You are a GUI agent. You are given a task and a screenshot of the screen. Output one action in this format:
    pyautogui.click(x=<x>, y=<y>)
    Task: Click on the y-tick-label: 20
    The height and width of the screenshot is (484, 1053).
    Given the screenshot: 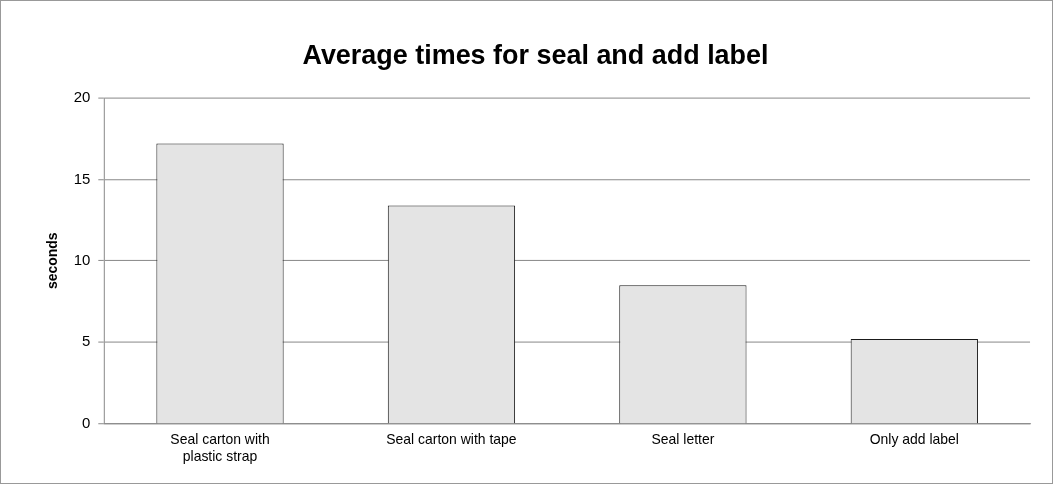 What is the action you would take?
    pyautogui.click(x=82, y=97)
    